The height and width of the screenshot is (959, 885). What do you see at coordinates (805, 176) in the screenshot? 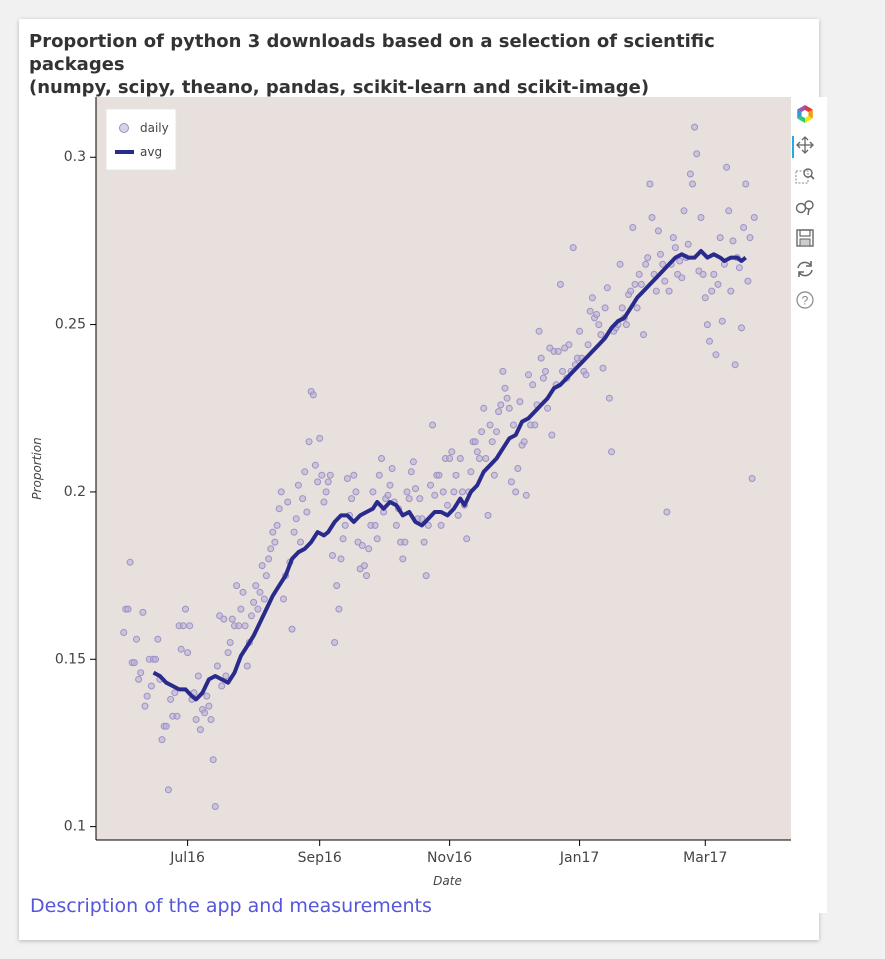
I see `box-zoom-tool-button` at bounding box center [805, 176].